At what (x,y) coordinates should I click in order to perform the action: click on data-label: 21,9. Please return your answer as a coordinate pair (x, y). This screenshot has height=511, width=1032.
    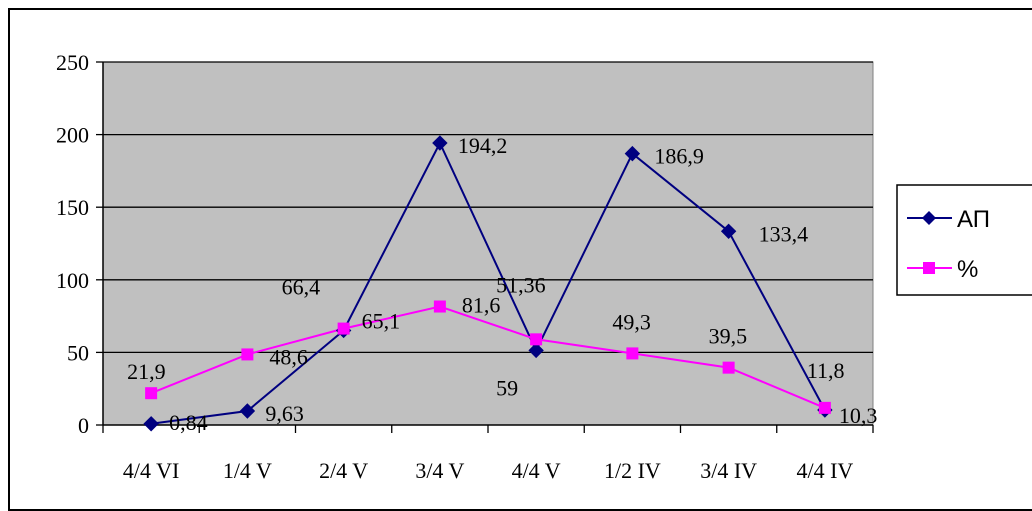
    Looking at the image, I should click on (146, 371).